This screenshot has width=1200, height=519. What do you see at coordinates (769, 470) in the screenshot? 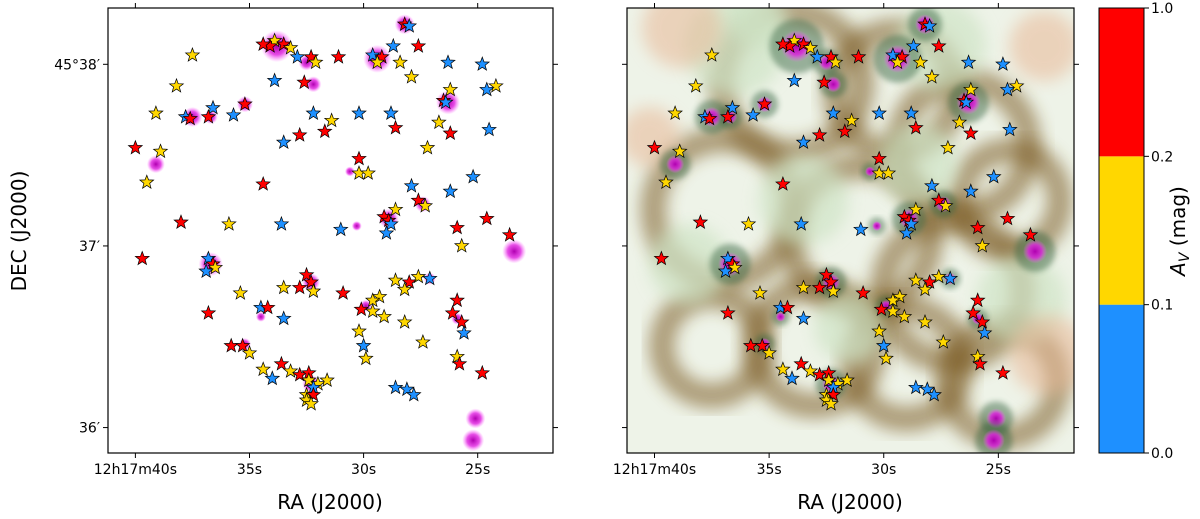
I see `x-tick-label: 35s` at bounding box center [769, 470].